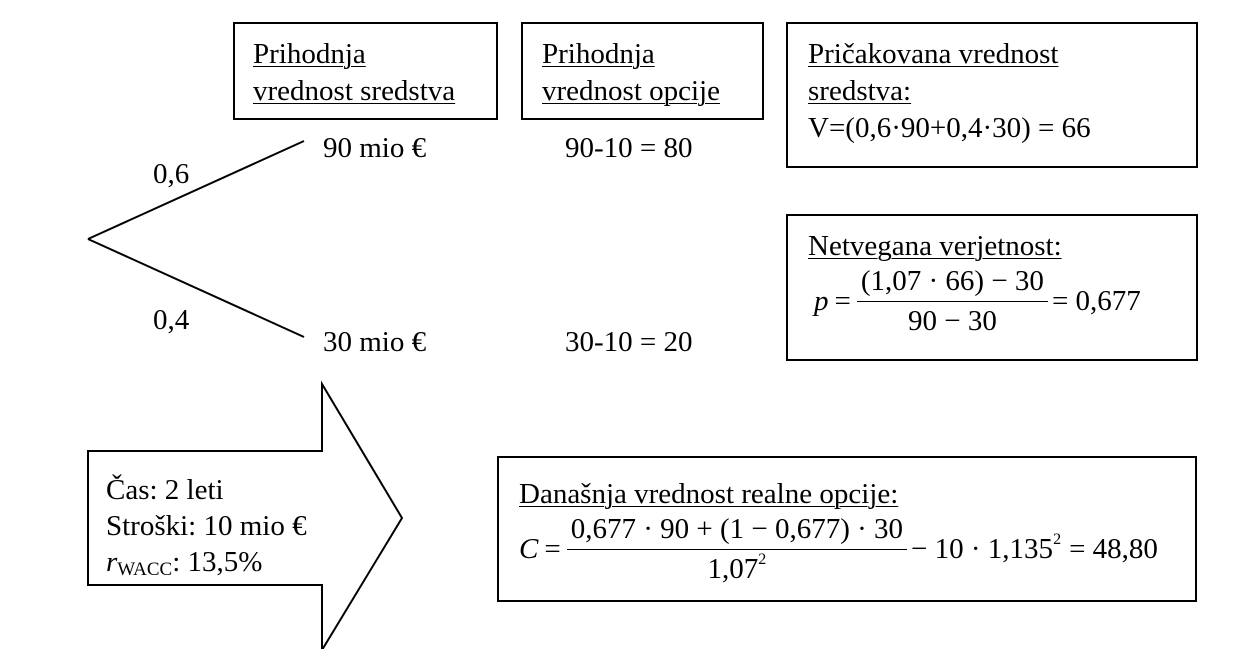 The width and height of the screenshot is (1234, 649). What do you see at coordinates (860, 91) in the screenshot?
I see `expected-title-line-2: sredstva:` at bounding box center [860, 91].